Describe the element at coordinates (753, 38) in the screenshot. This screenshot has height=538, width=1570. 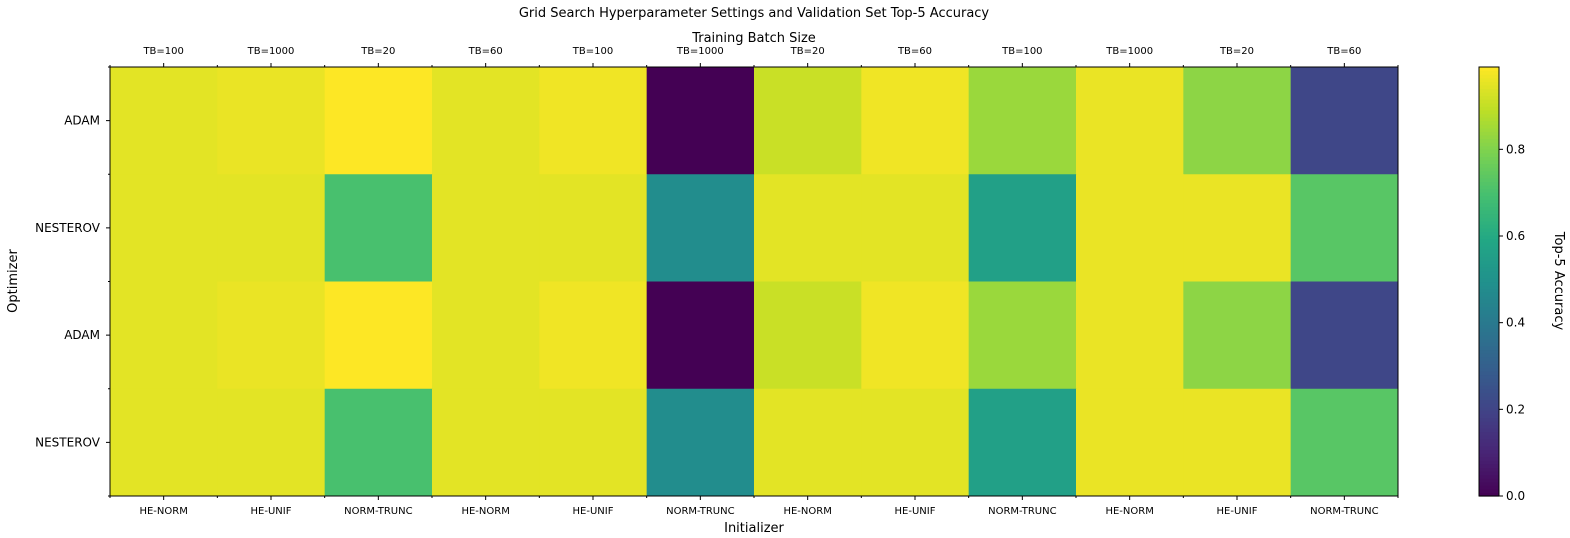
I see `top-axis-label: Training Batch Size` at that location.